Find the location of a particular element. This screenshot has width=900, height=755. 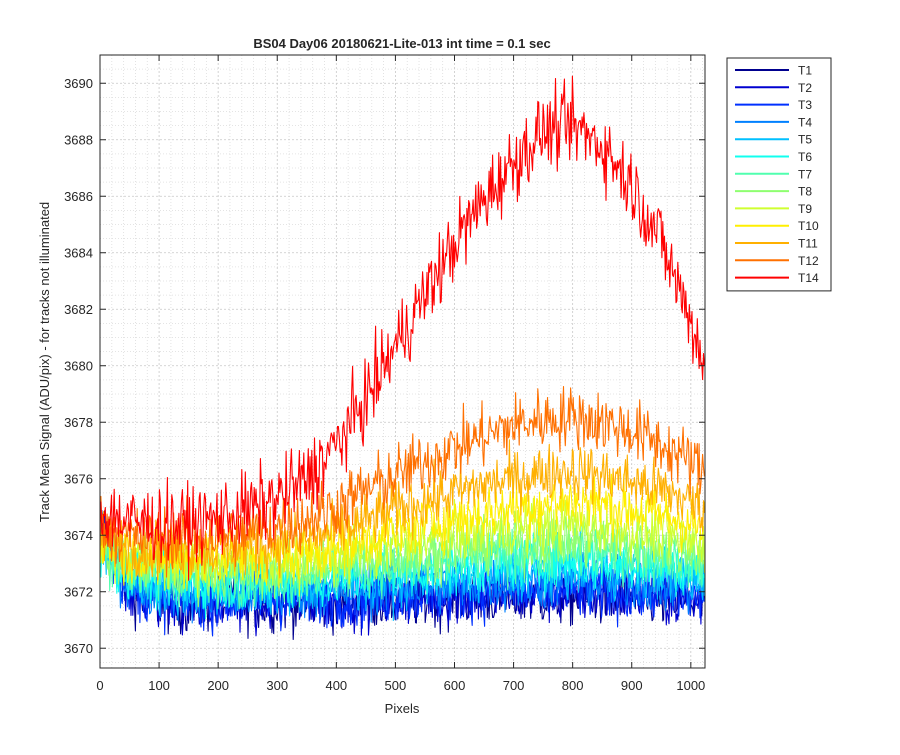

legend-label: T1 is located at coordinates (805, 71).